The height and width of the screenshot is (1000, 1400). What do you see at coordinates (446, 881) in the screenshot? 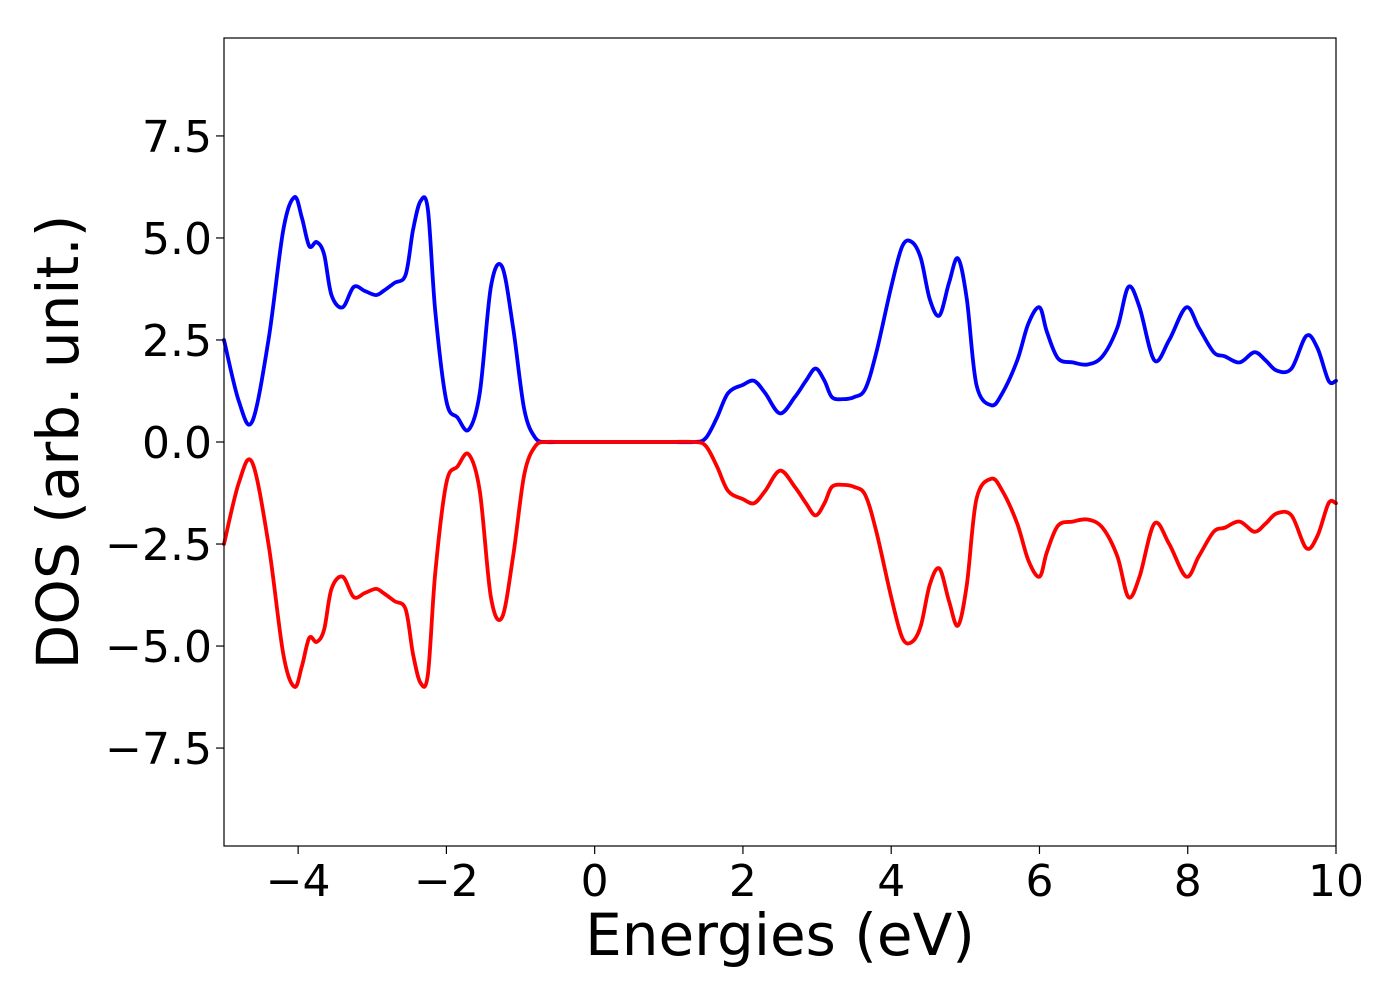
I see `x-tick-label: −2` at bounding box center [446, 881].